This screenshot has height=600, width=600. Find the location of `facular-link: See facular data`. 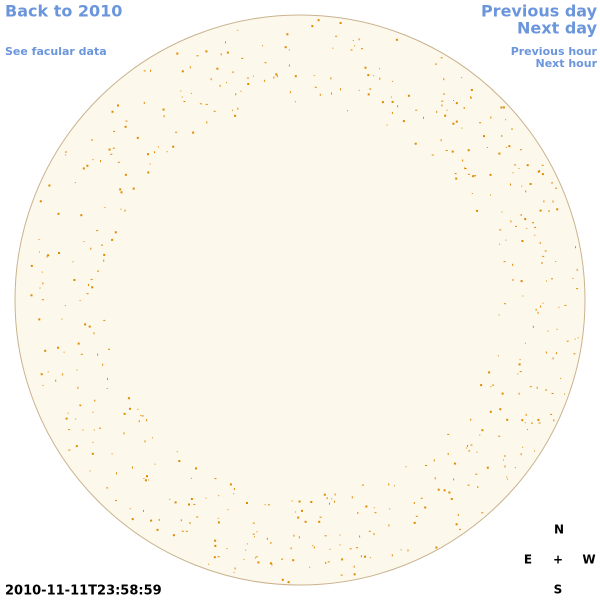

facular-link: See facular data is located at coordinates (56, 51).